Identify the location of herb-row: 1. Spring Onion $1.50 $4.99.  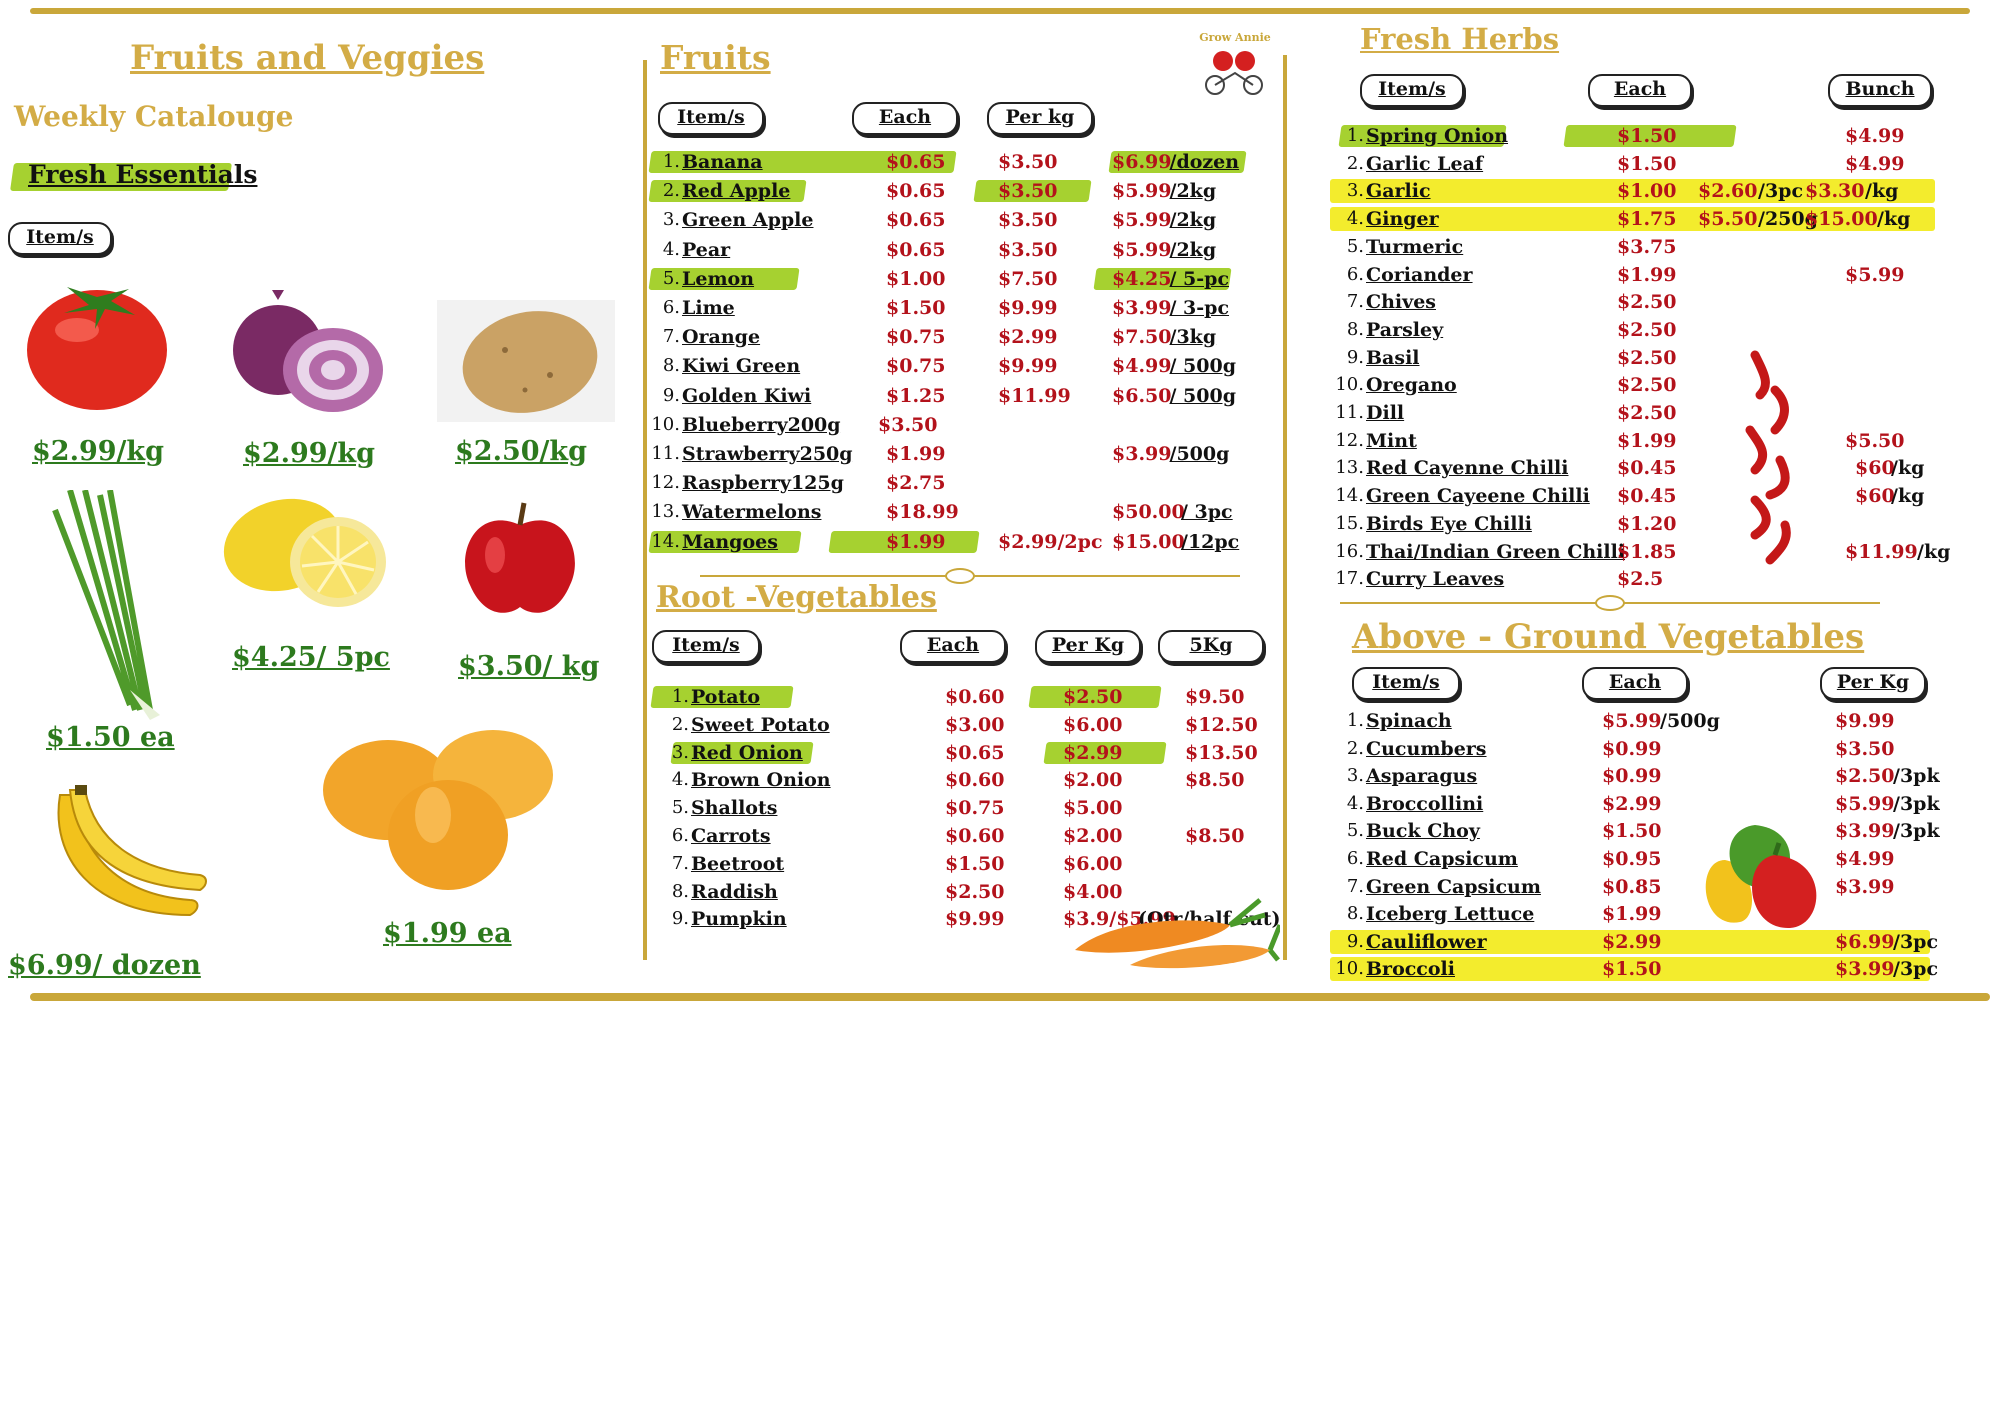
(1640, 136).